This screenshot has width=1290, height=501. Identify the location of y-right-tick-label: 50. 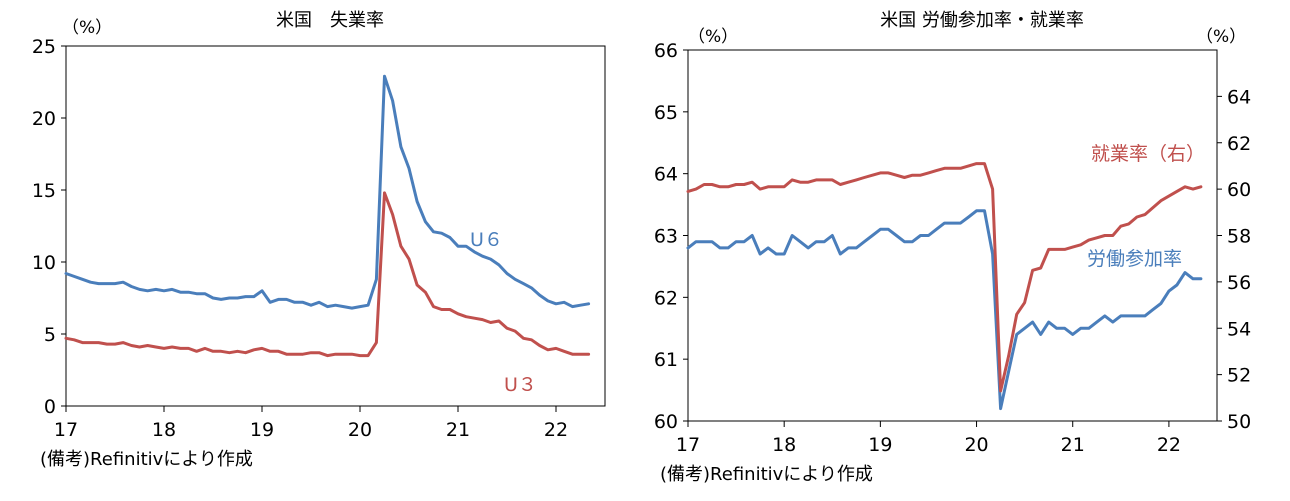
(1239, 422).